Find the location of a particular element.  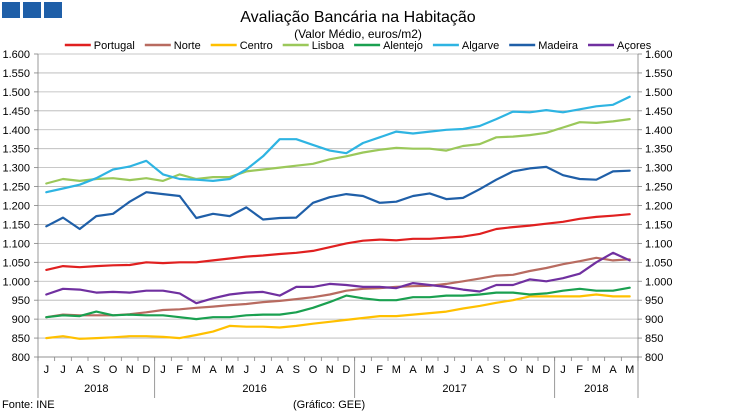

legend-item: Norte is located at coordinates (172, 46).